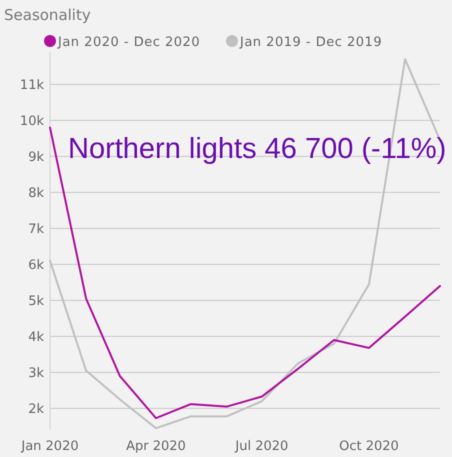 The height and width of the screenshot is (457, 452). I want to click on x-tick-label: Jul 2020, so click(261, 446).